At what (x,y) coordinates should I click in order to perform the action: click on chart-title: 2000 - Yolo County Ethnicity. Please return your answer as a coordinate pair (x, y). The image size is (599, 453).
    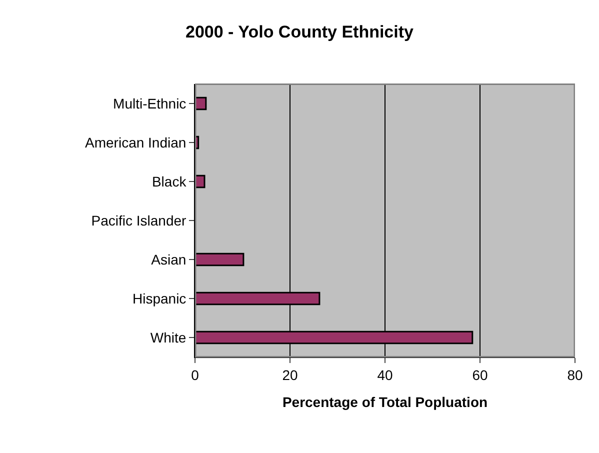
    Looking at the image, I should click on (300, 32).